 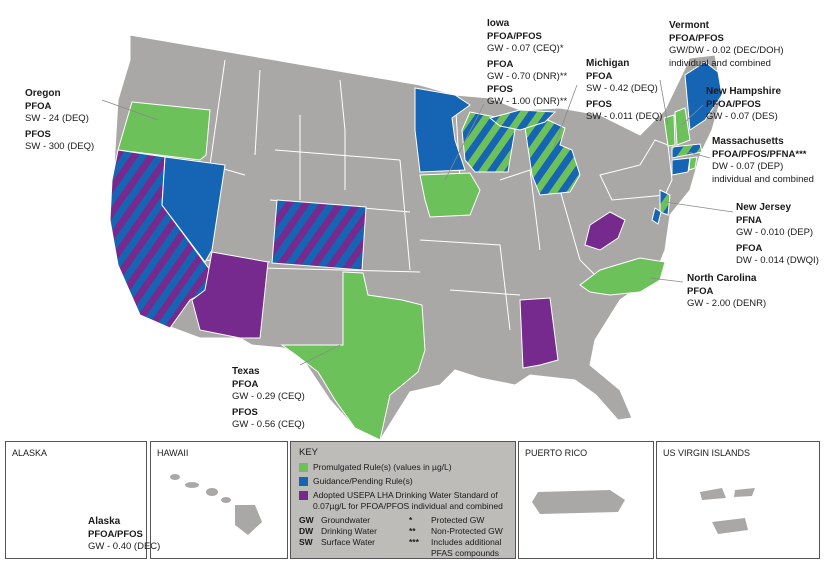 What do you see at coordinates (193, 209) in the screenshot?
I see `state-nevada` at bounding box center [193, 209].